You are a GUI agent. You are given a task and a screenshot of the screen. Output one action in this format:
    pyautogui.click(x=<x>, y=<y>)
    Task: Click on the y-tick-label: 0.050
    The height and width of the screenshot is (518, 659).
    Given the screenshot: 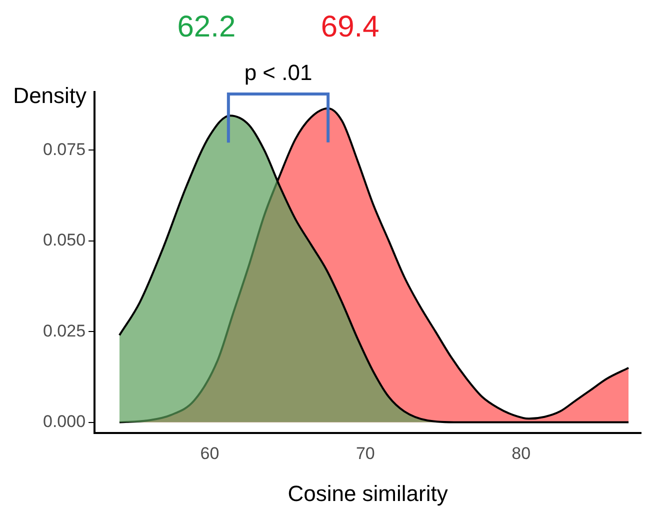 What is the action you would take?
    pyautogui.click(x=64, y=240)
    